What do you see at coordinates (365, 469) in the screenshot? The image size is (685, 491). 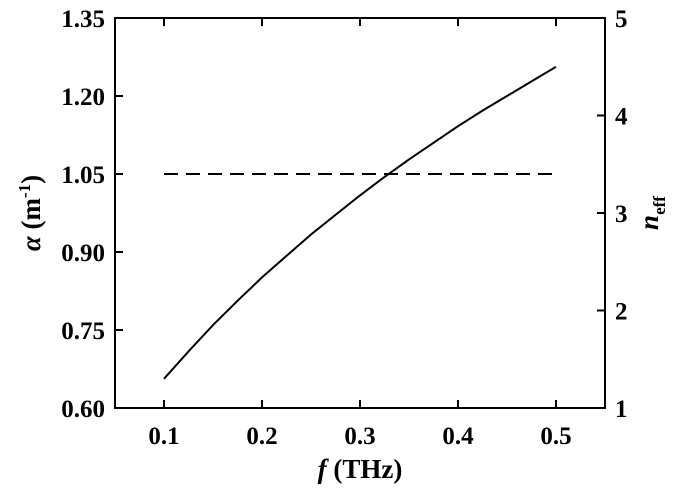 I see `x-axis-unit: (THz)` at bounding box center [365, 469].